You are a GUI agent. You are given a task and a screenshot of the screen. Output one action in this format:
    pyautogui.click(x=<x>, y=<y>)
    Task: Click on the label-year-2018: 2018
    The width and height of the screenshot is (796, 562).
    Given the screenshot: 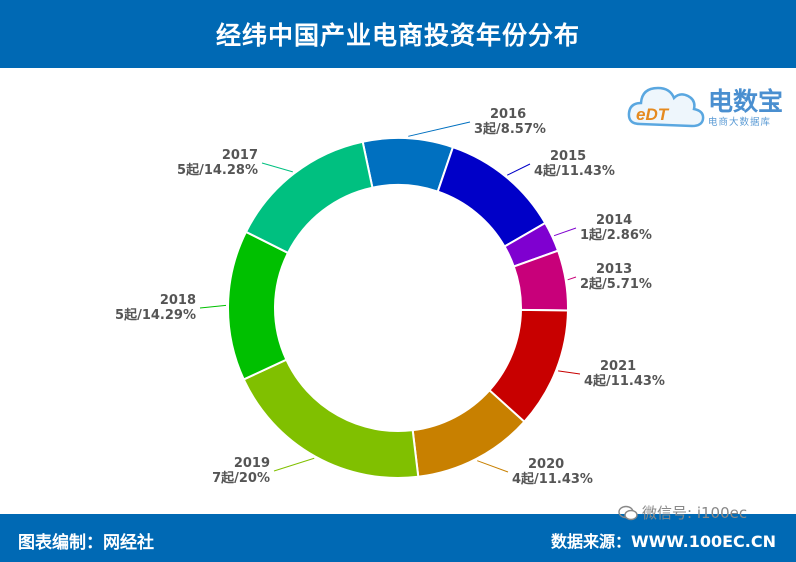 What is the action you would take?
    pyautogui.click(x=178, y=300)
    